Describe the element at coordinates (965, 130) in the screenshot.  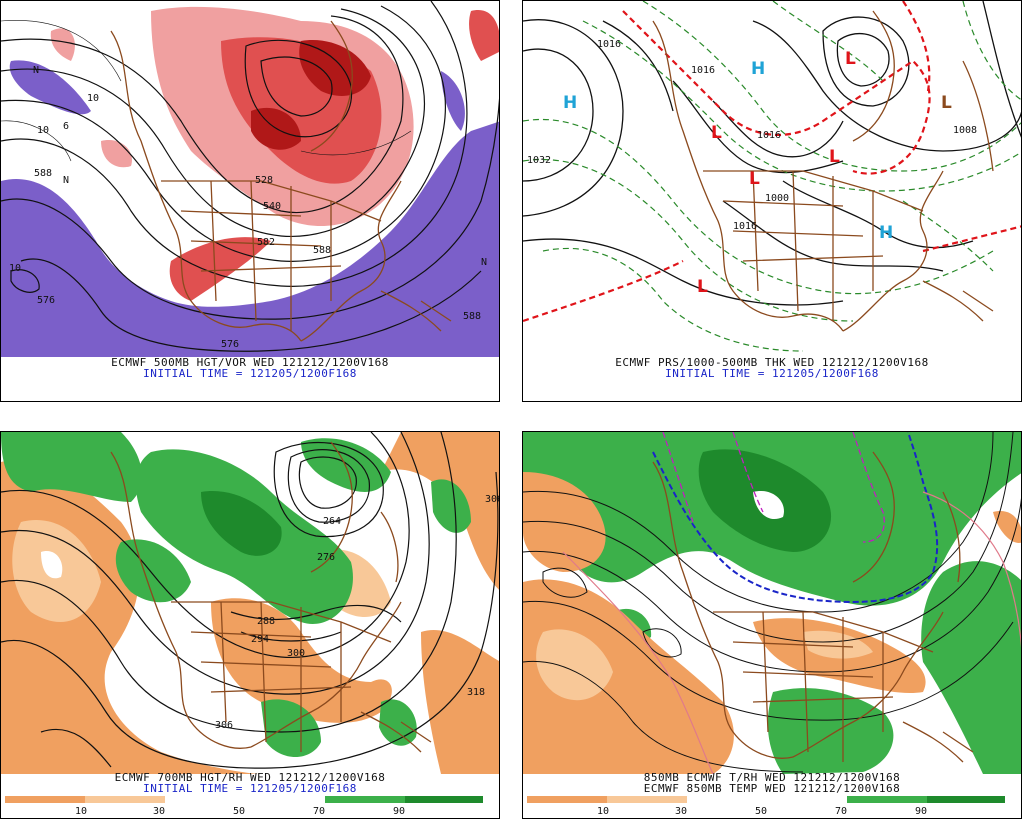
I see `isobar-label: 1008` at that location.